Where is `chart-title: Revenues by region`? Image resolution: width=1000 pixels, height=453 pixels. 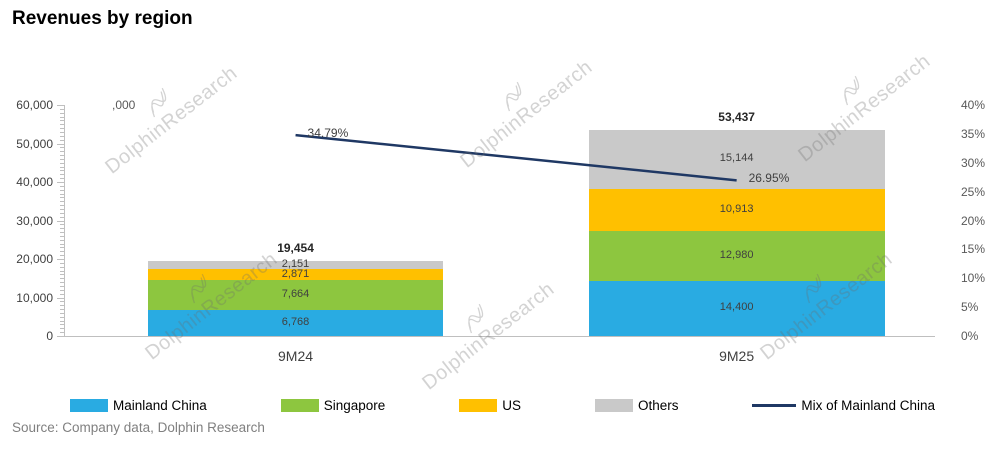
chart-title: Revenues by region is located at coordinates (102, 18).